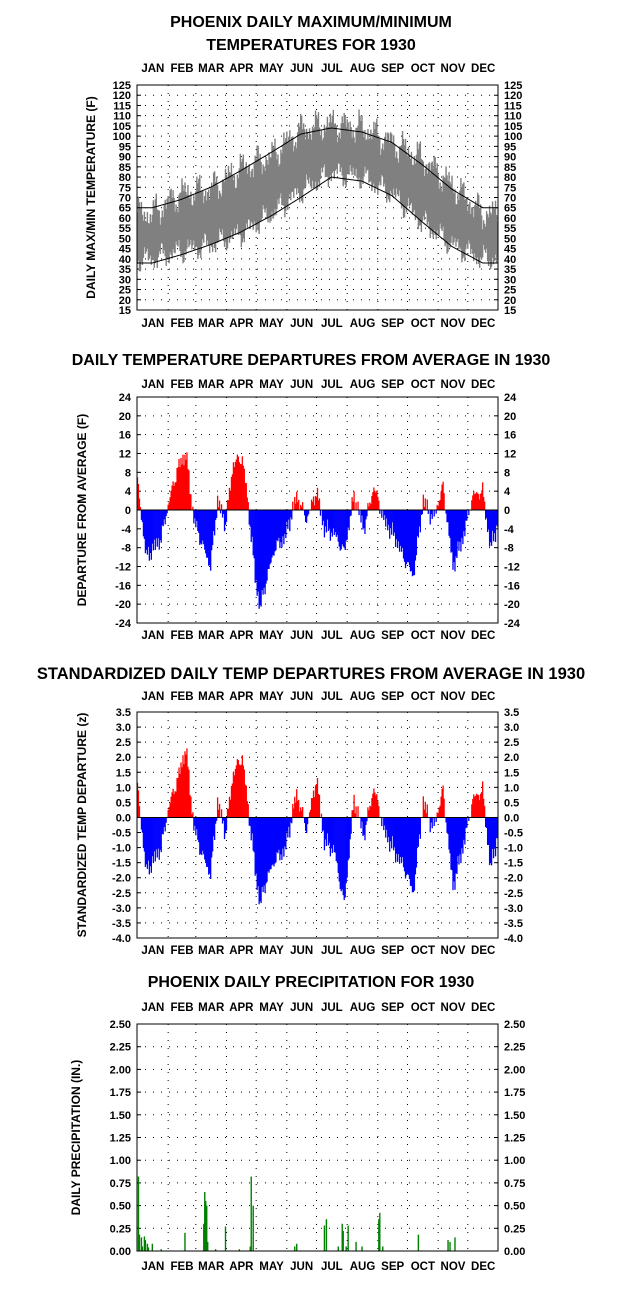  What do you see at coordinates (125, 229) in the screenshot?
I see `y-tick-left: 55` at bounding box center [125, 229].